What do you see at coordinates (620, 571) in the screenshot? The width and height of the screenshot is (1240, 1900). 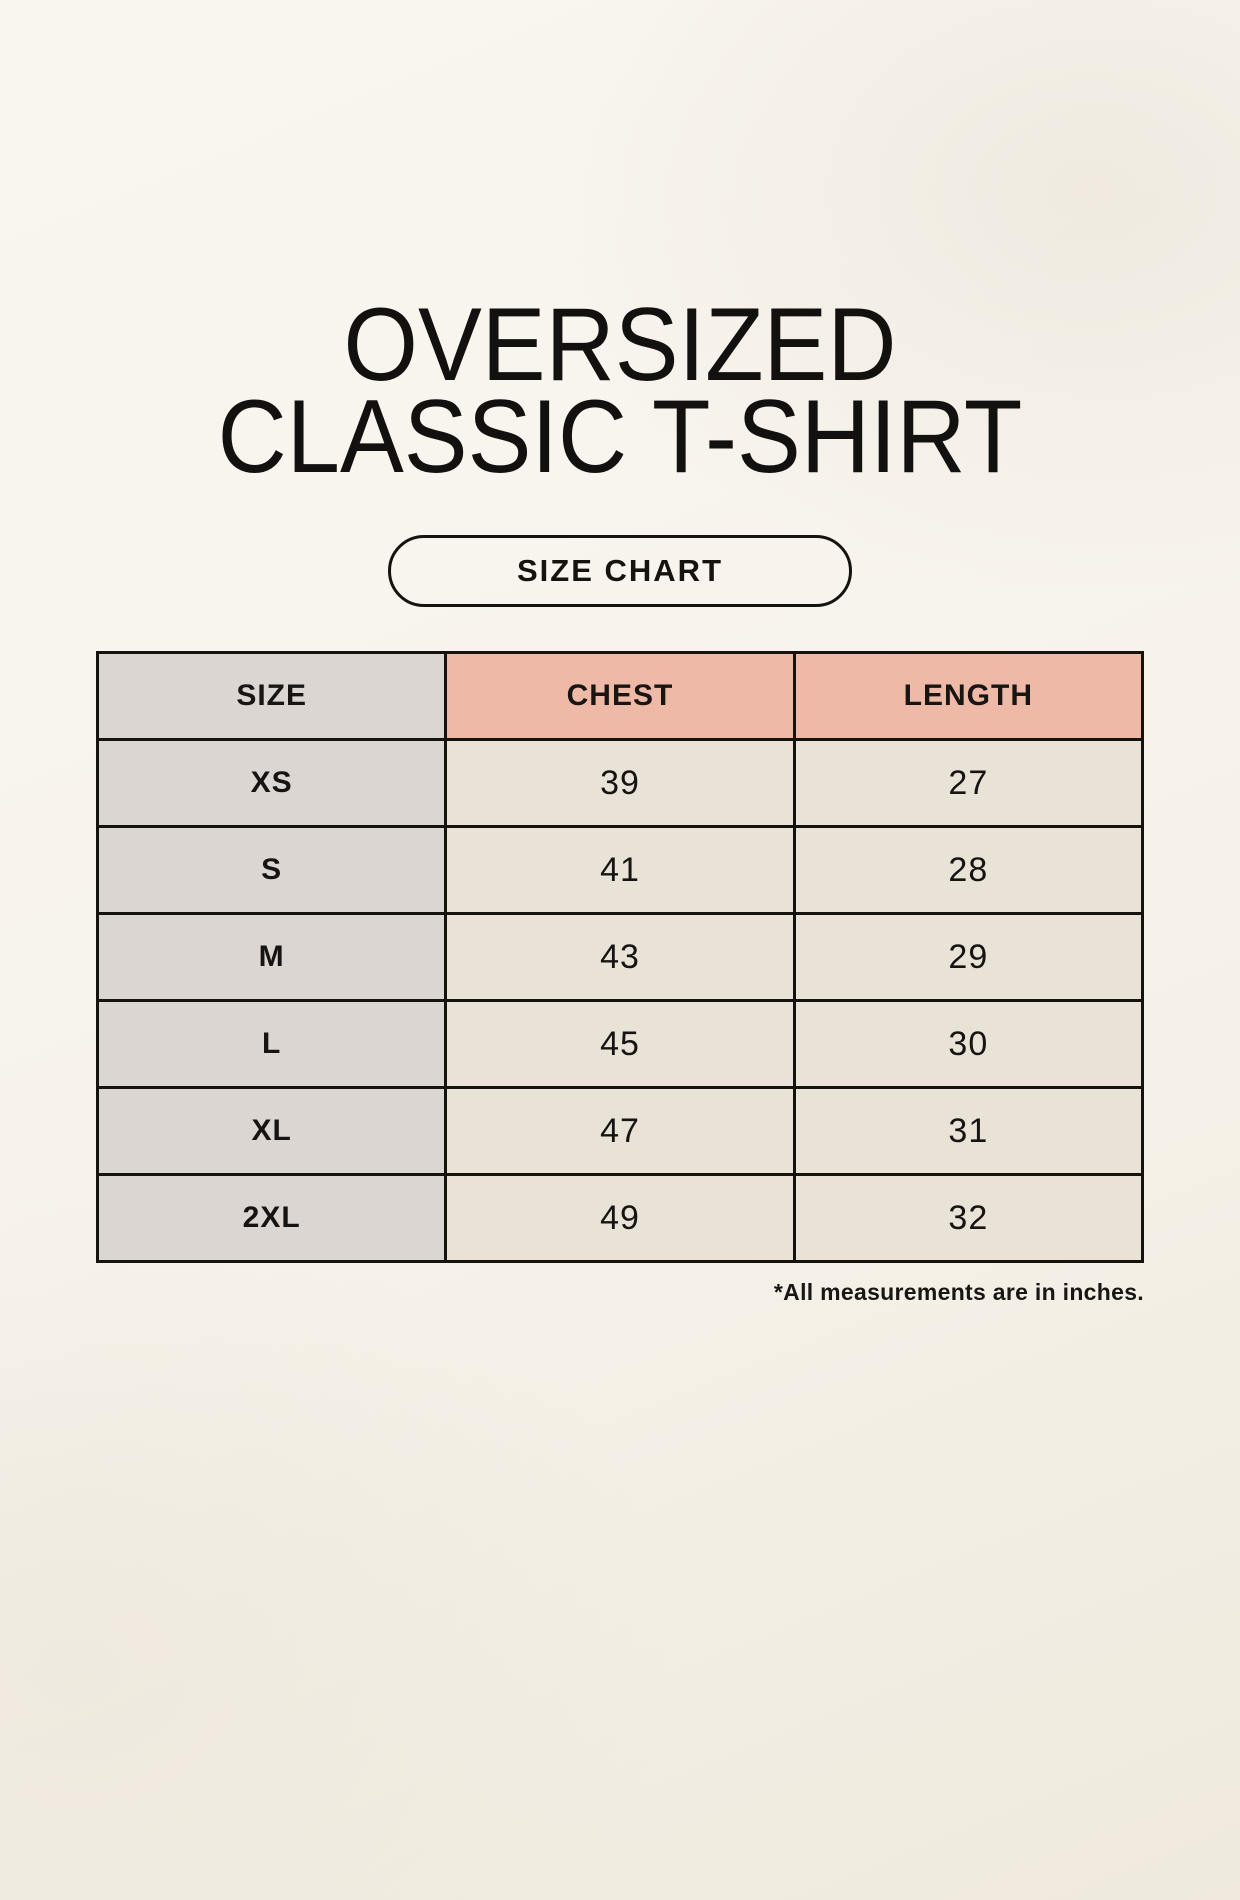 I see `size-chart-button: SIZE CHART` at bounding box center [620, 571].